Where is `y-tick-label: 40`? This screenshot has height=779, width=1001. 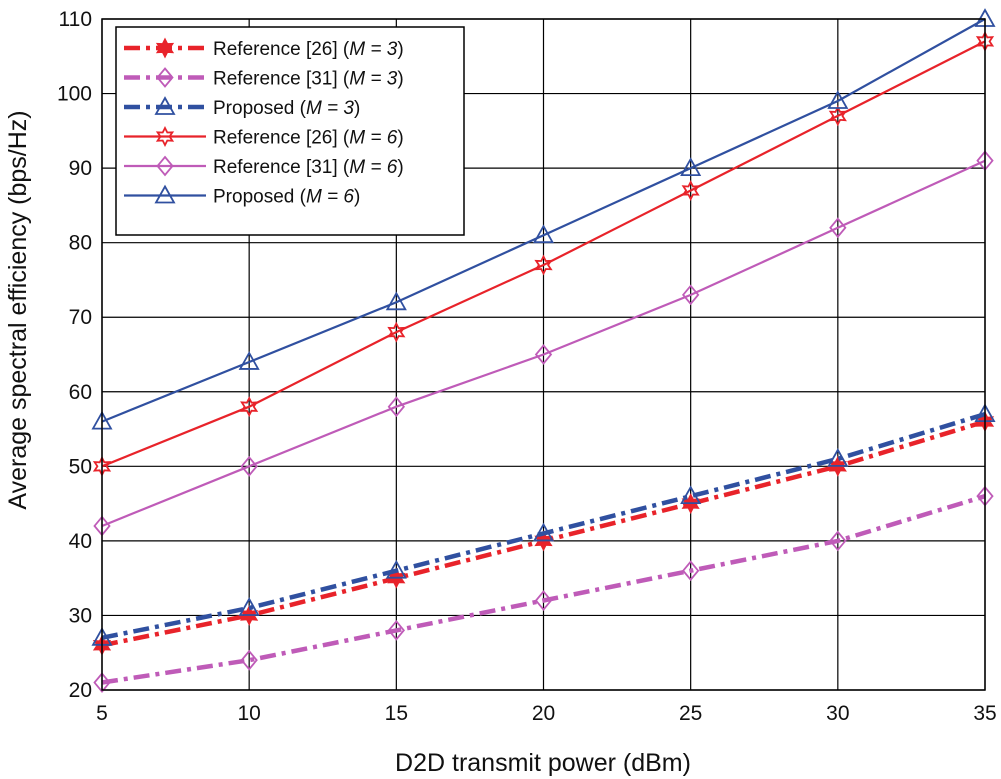 y-tick-label: 40 is located at coordinates (80, 541).